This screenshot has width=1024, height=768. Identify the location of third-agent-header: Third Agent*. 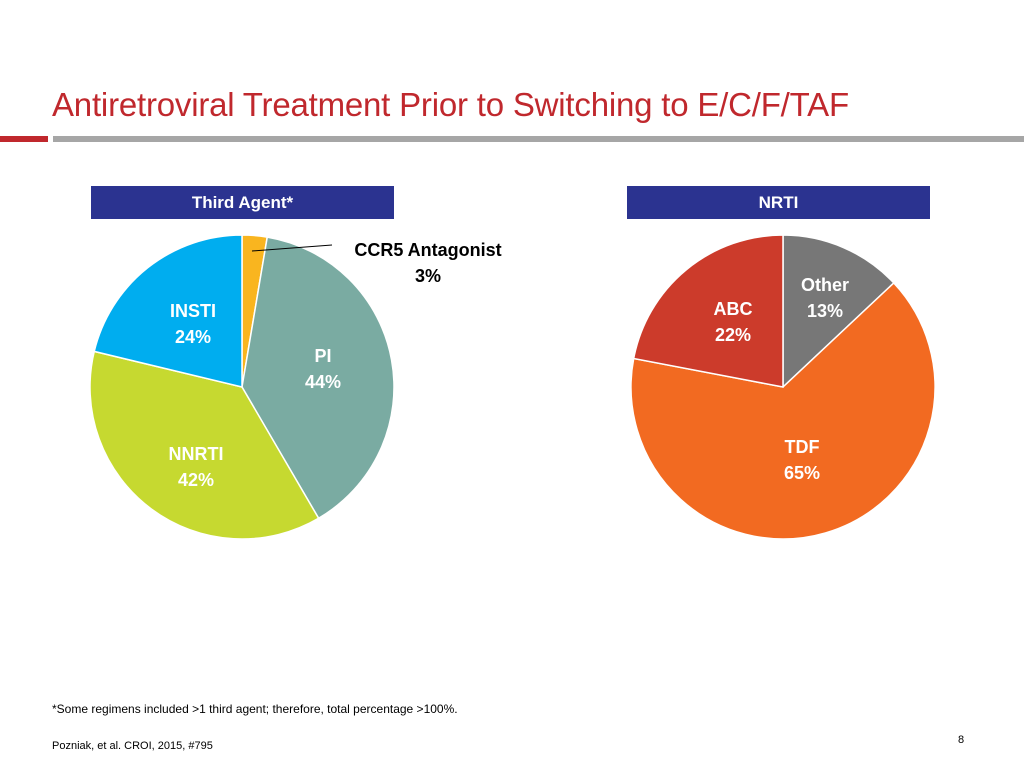
(242, 202).